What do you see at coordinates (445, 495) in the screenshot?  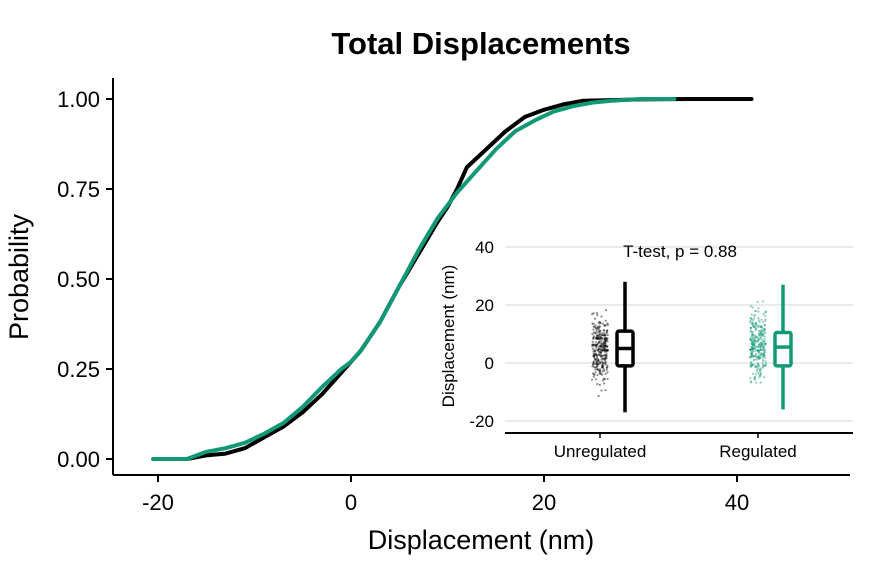 I see `x-ticks: -20 0 20 40` at bounding box center [445, 495].